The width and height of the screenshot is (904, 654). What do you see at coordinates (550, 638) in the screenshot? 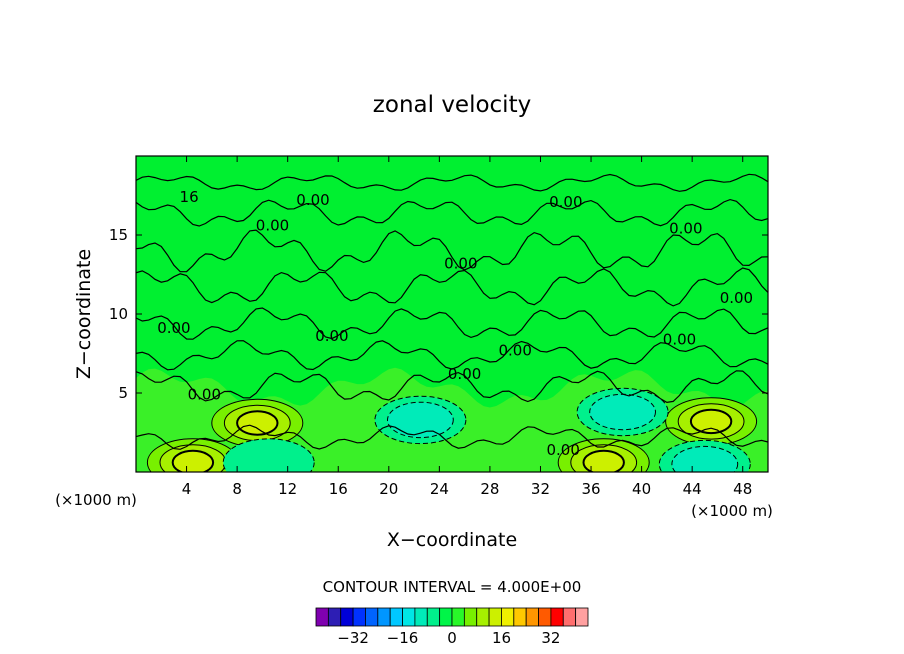
I see `colorbar-tick-label: 32` at bounding box center [550, 638].